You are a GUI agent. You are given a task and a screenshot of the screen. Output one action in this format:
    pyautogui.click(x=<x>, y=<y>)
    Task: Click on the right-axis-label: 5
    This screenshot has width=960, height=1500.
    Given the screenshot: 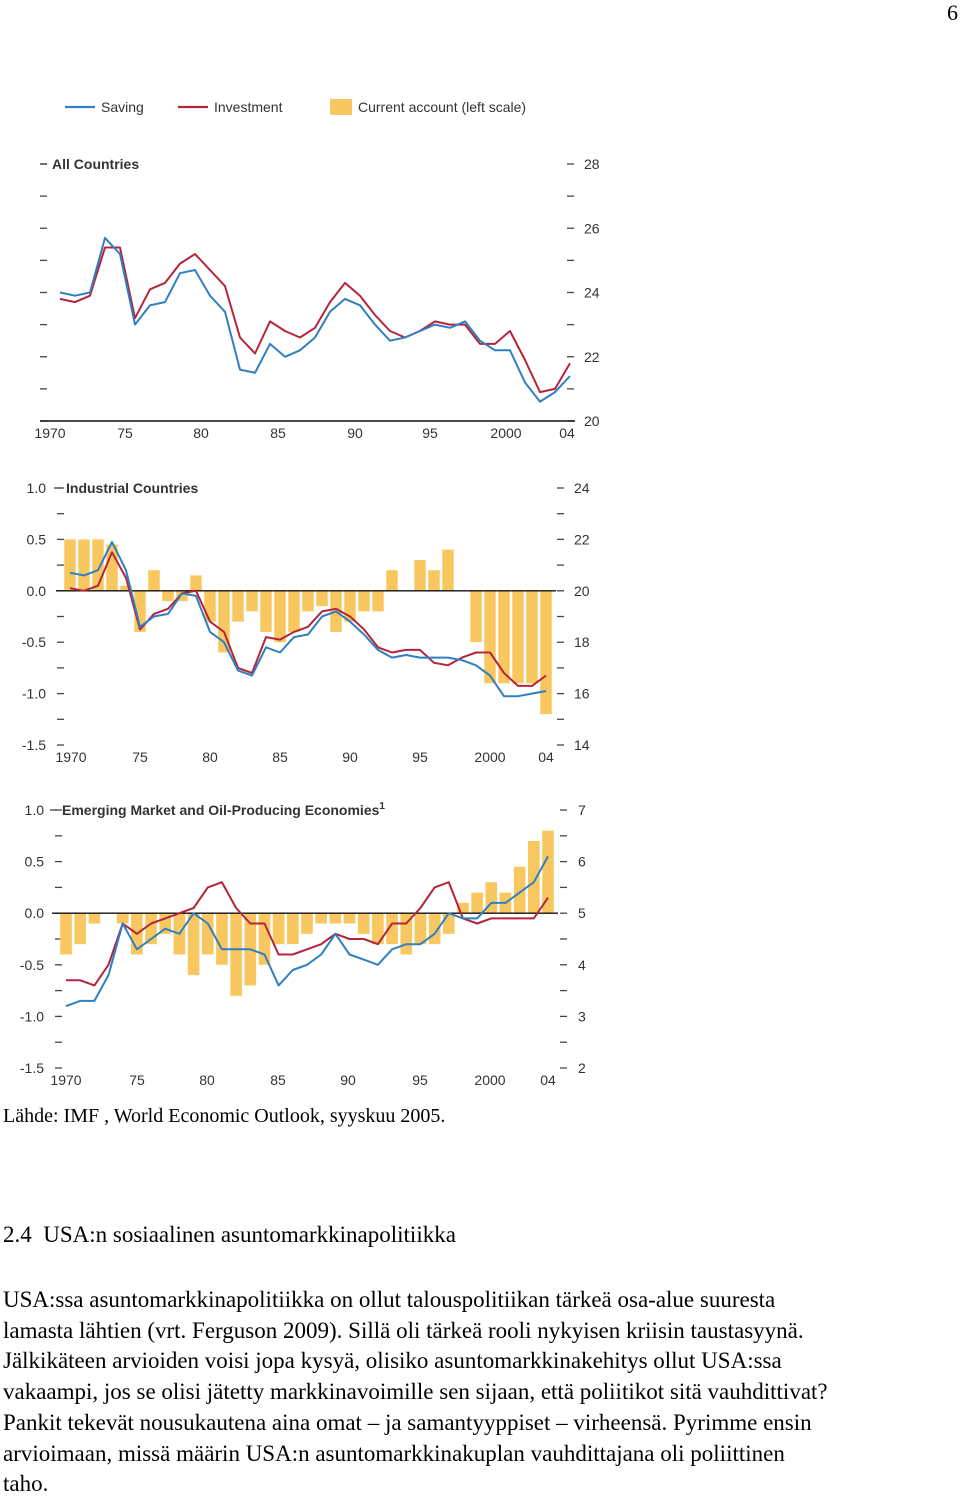 What is the action you would take?
    pyautogui.click(x=582, y=913)
    